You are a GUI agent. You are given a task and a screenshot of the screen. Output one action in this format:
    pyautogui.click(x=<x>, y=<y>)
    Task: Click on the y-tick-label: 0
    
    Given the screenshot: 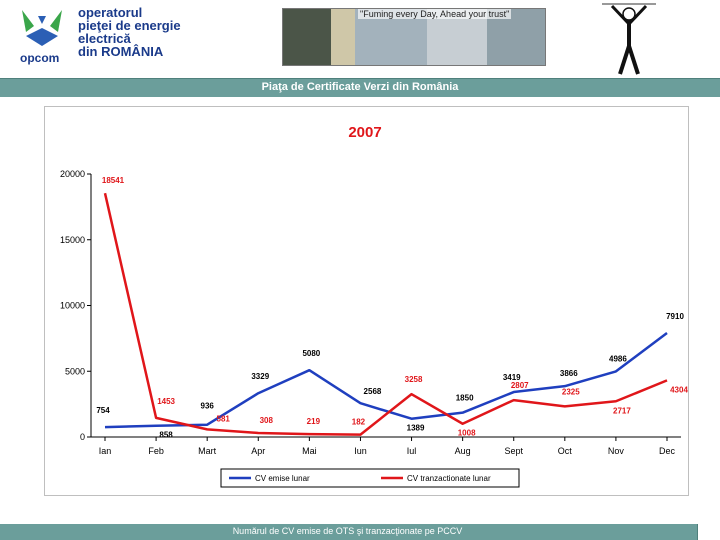 What is the action you would take?
    pyautogui.click(x=82, y=437)
    